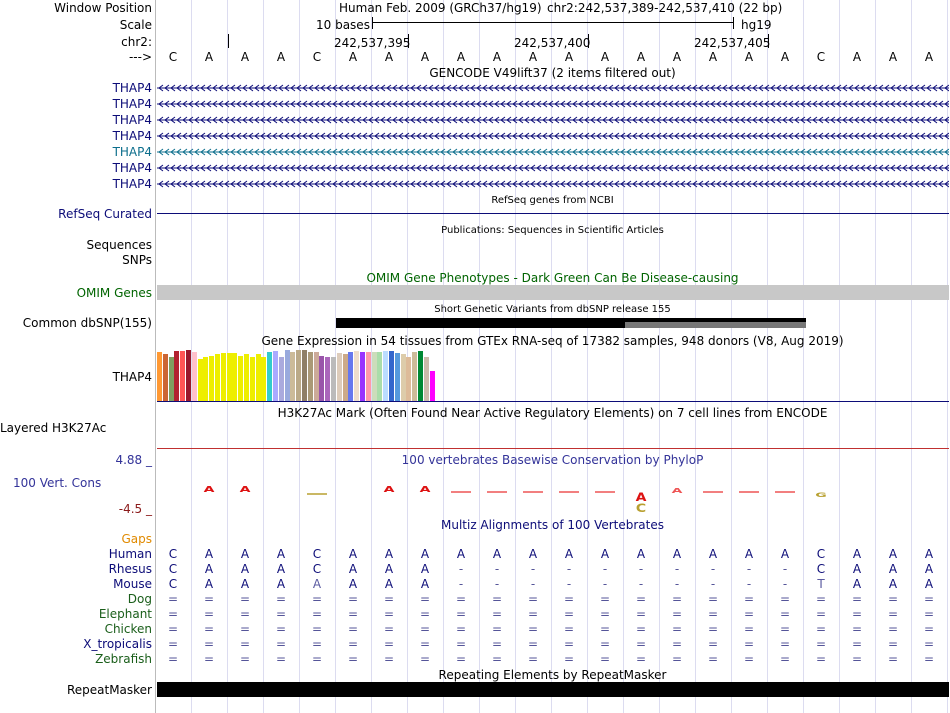 This screenshot has width=950, height=713. What do you see at coordinates (132, 584) in the screenshot?
I see `multiz-species-label: Mouse` at bounding box center [132, 584].